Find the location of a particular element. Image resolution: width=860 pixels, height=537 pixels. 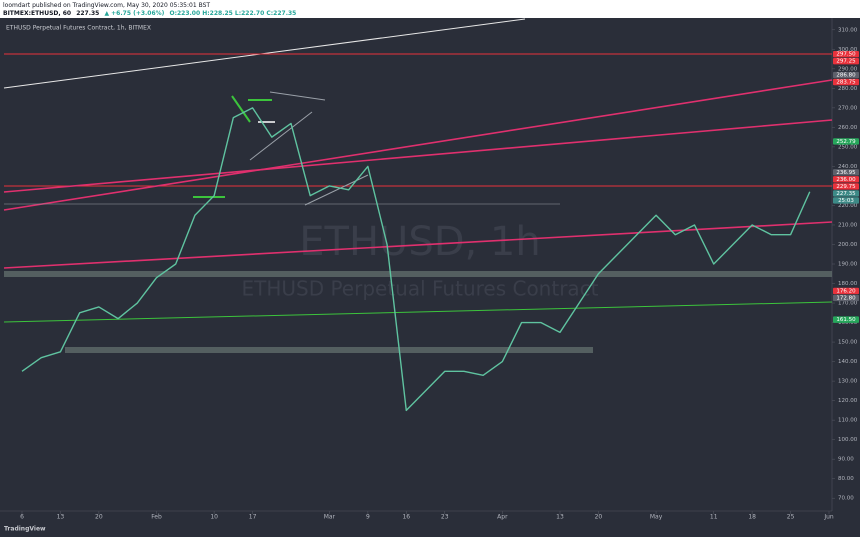

y-tick-label: 310.00 is located at coordinates (848, 30).